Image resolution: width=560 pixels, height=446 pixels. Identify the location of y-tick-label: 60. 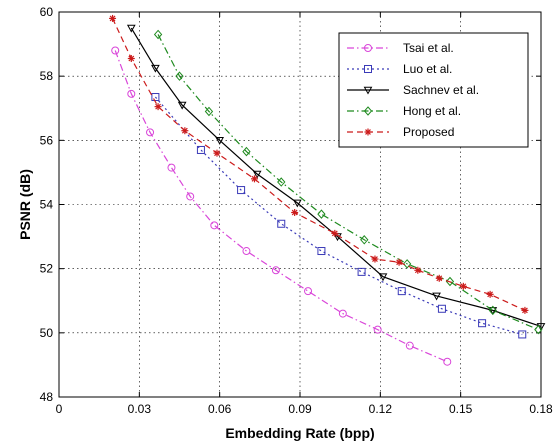
(47, 12).